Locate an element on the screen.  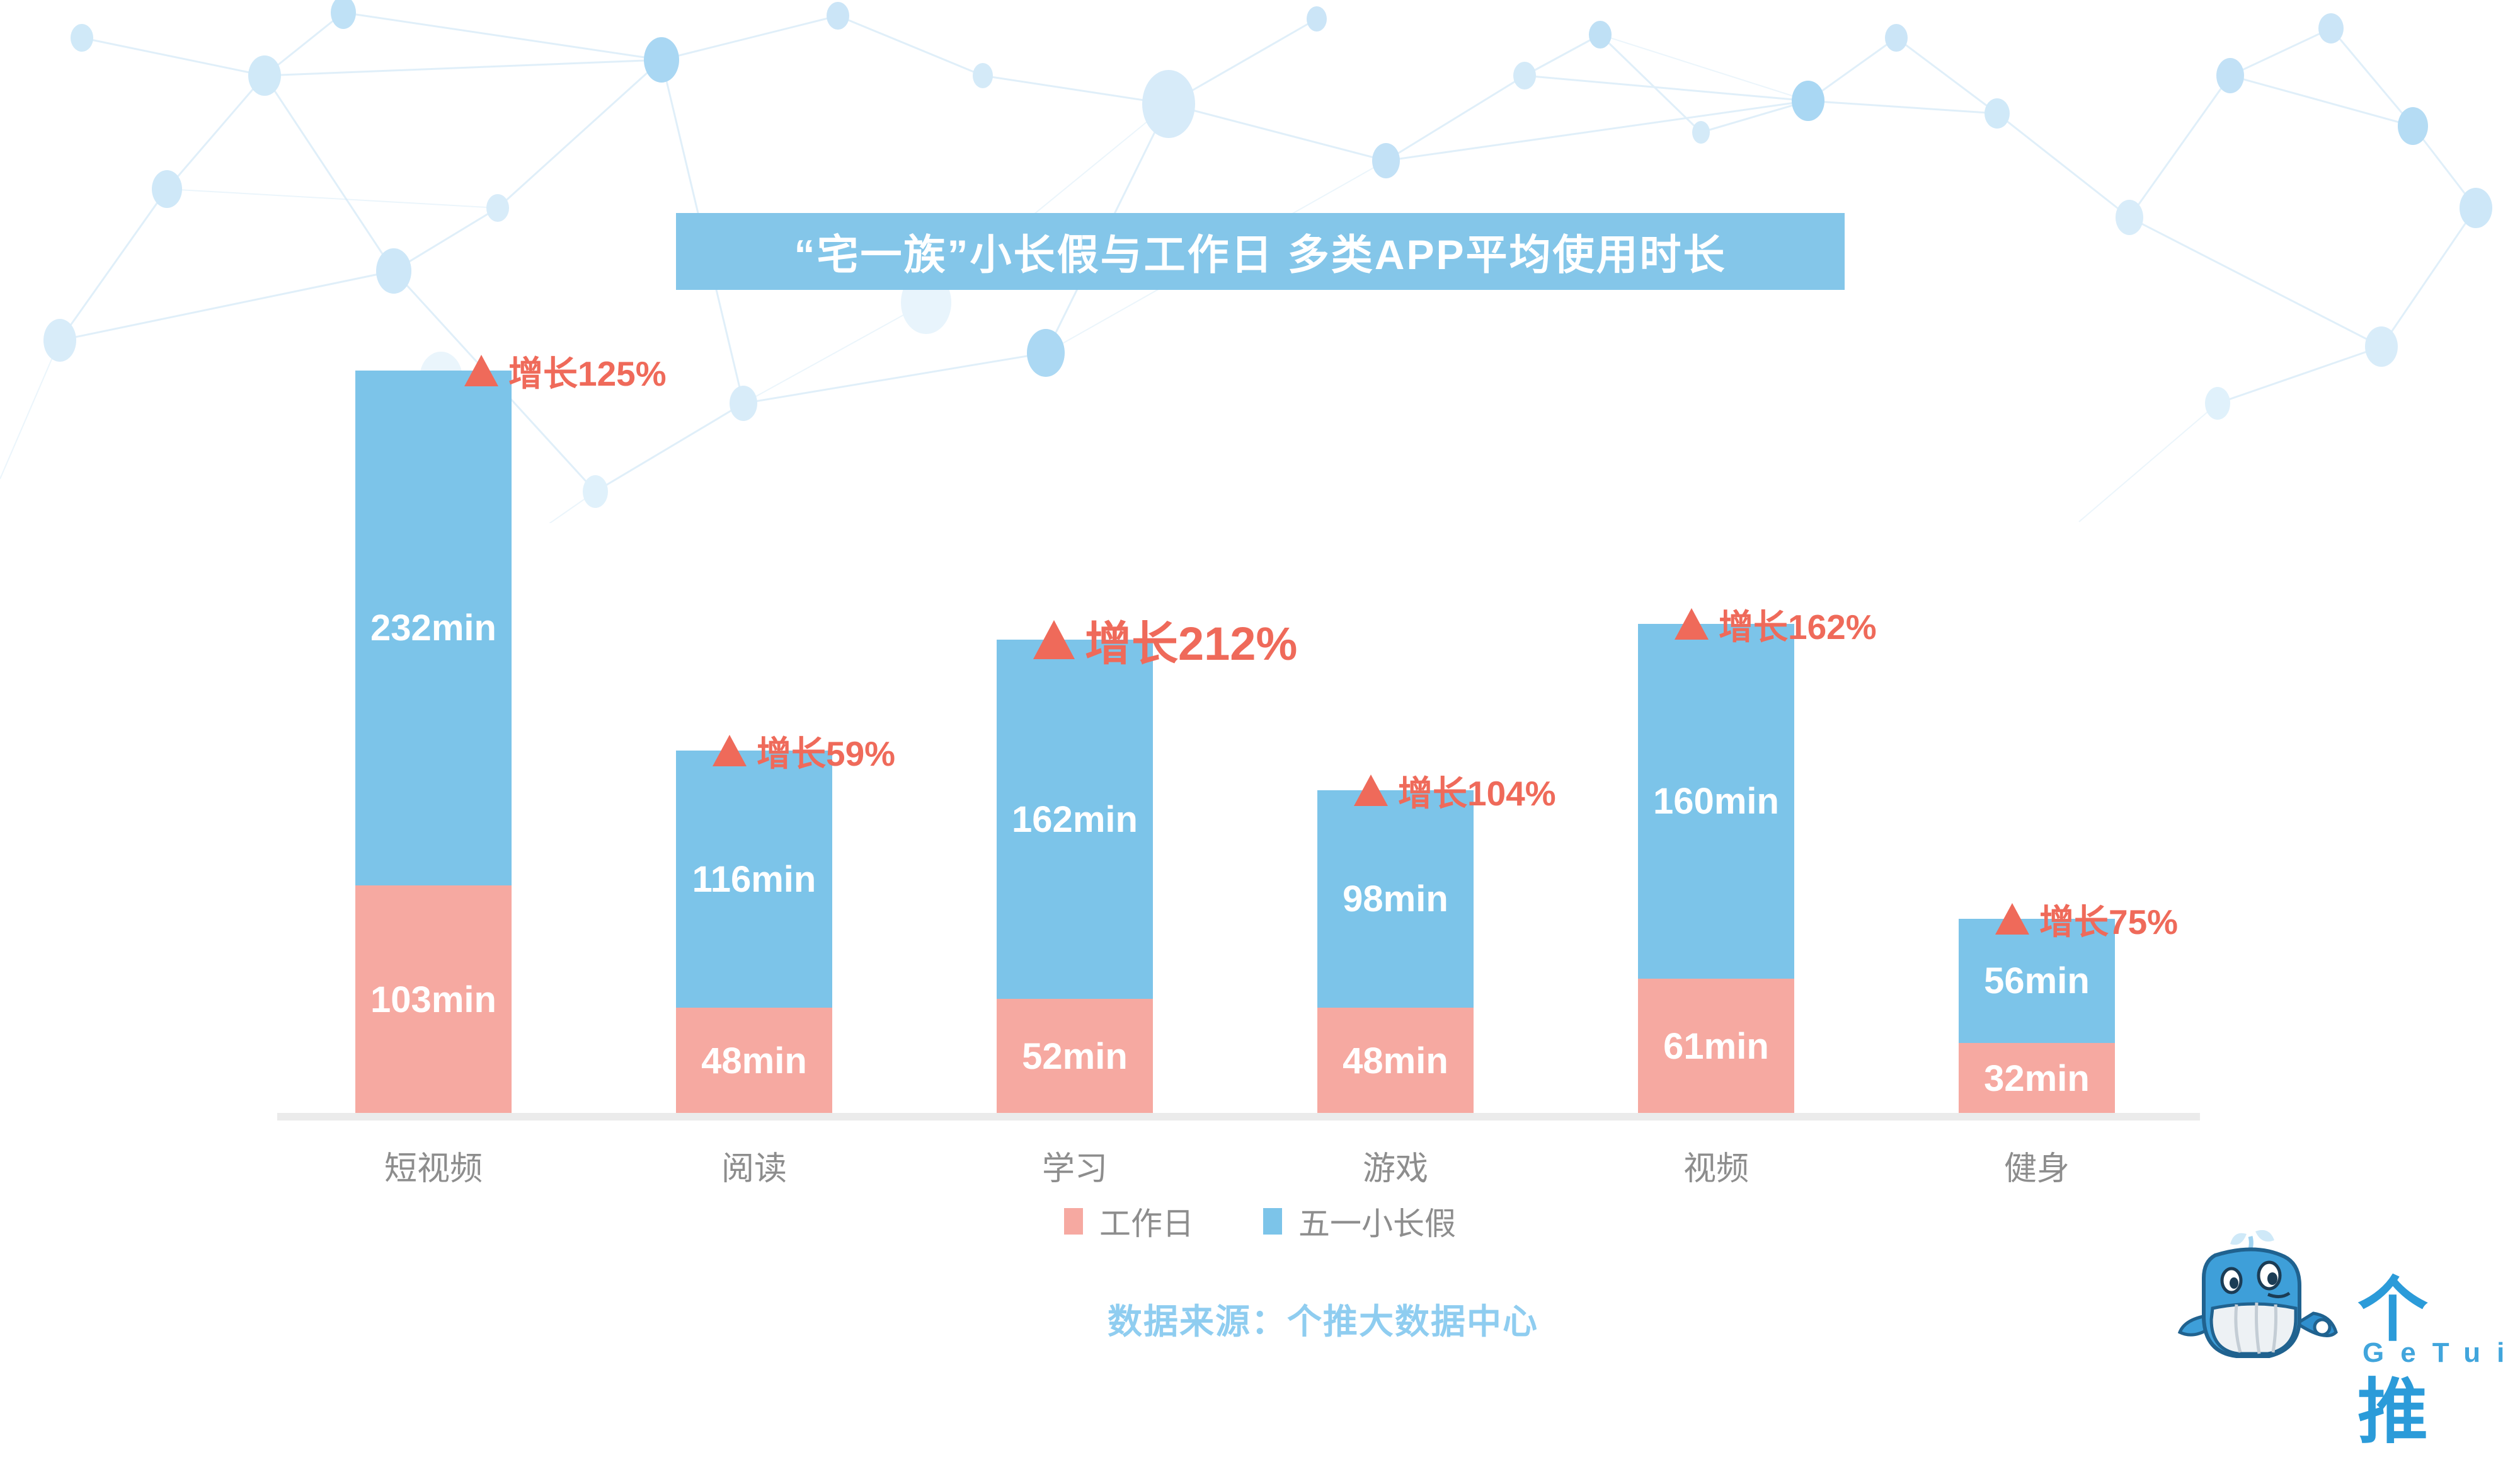
legend-swatch-holiday is located at coordinates (1272, 1221).